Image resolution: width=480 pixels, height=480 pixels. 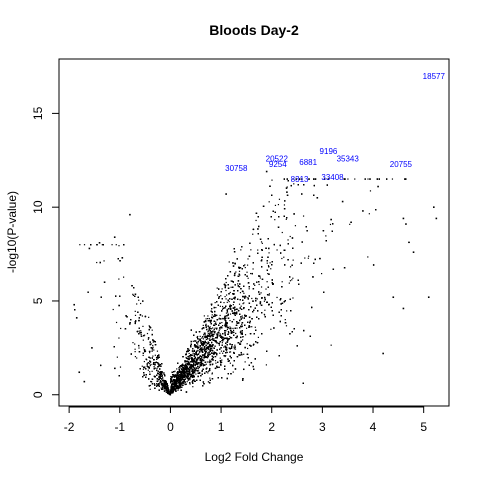 I want to click on chart-title: Bloods Day-2, so click(x=254, y=30).